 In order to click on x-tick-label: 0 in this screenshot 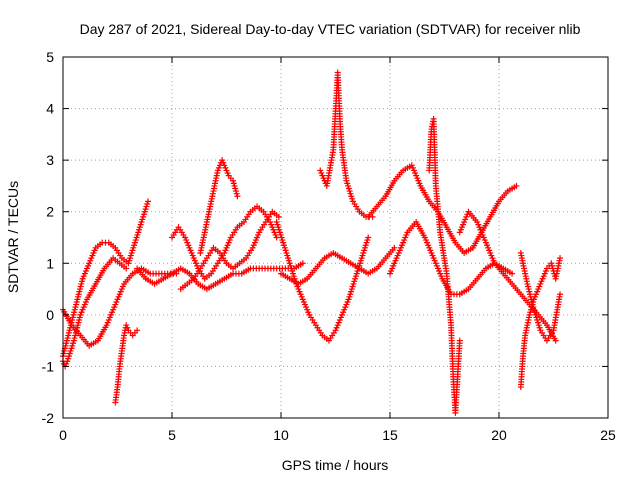, I will do `click(63, 435)`.